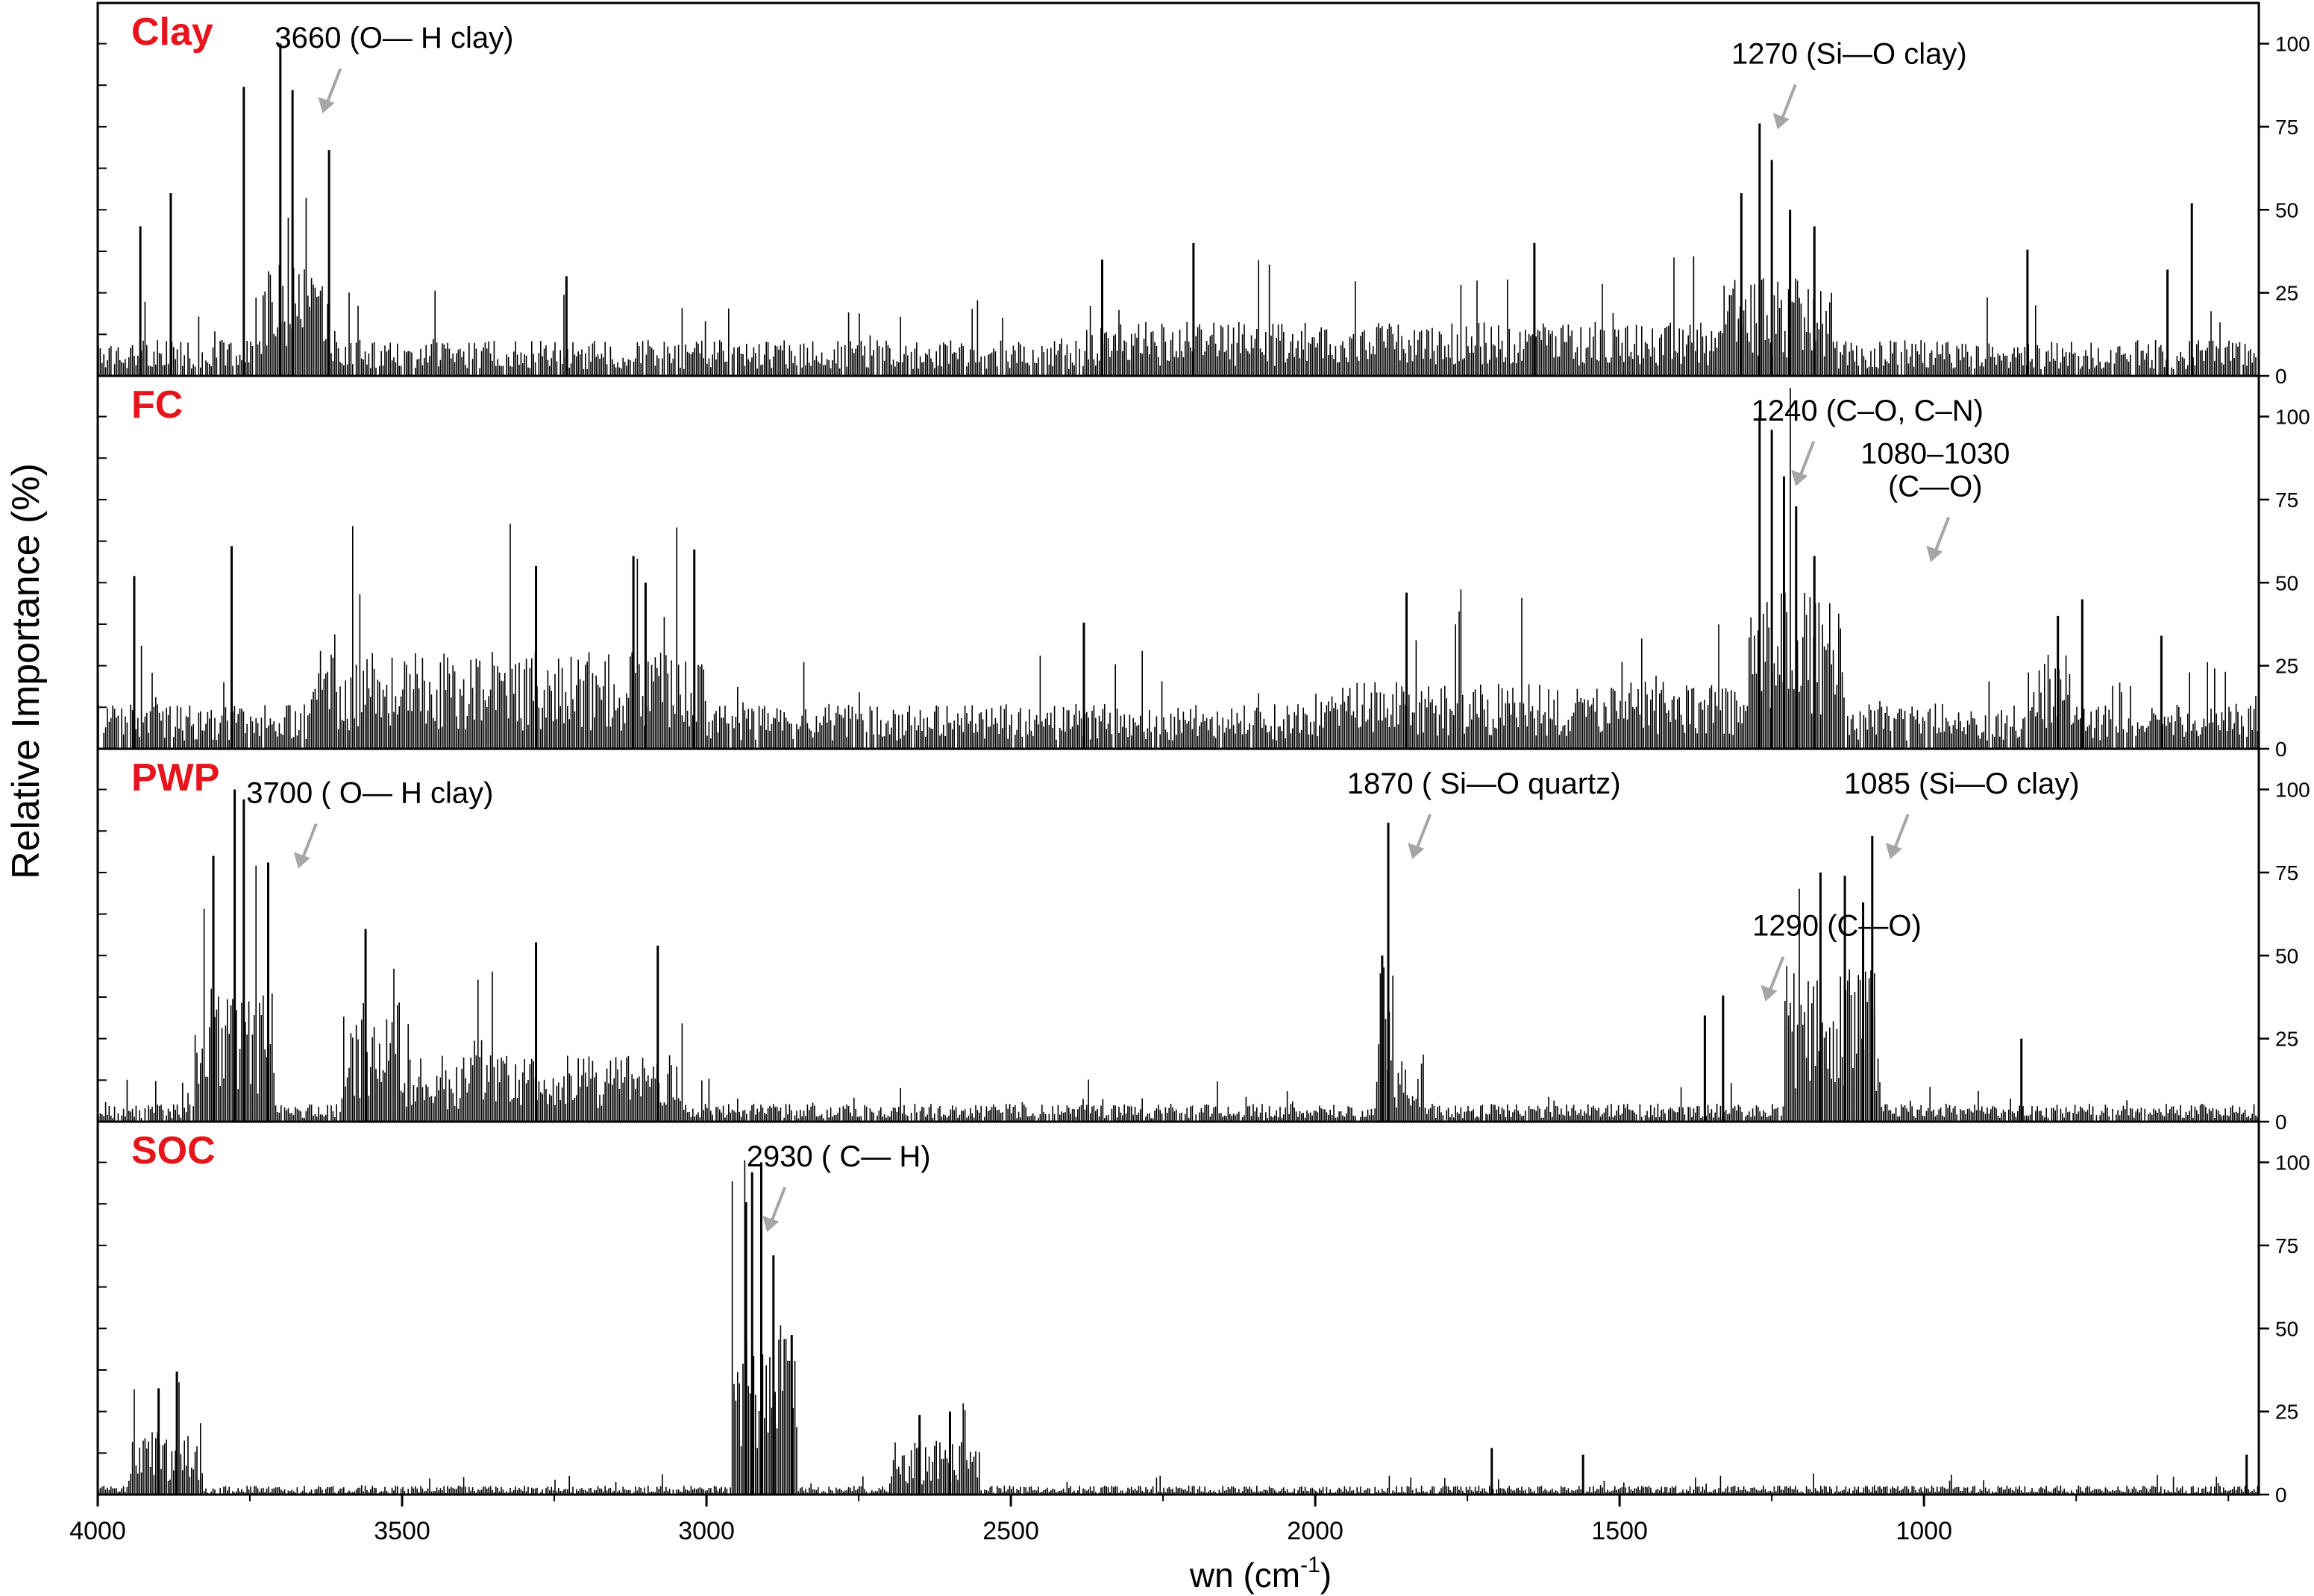 The image size is (2314, 1596). What do you see at coordinates (26, 671) in the screenshot?
I see `y-axis-title: Relative Importance (%)` at bounding box center [26, 671].